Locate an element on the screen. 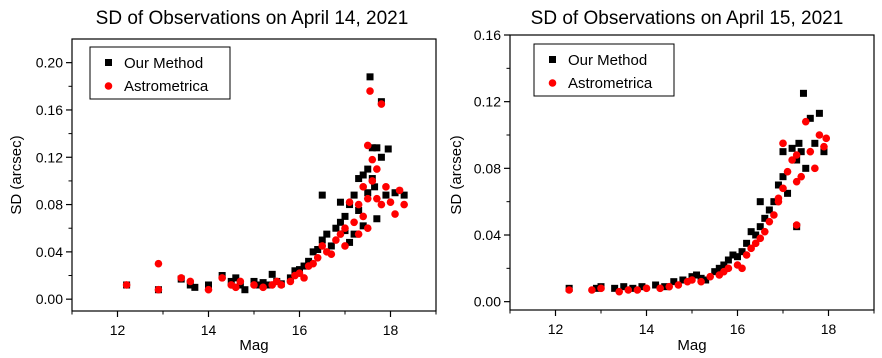 This screenshot has width=882, height=358. chart-title: SD of Observations on April 15, 2021 is located at coordinates (687, 18).